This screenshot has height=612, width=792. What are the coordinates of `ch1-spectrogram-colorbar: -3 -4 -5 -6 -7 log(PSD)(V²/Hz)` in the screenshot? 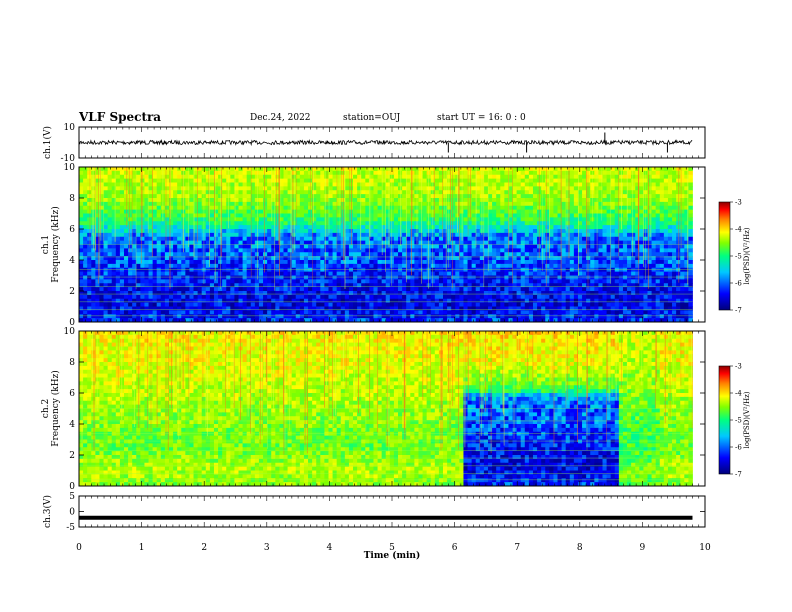 It's located at (734, 257).